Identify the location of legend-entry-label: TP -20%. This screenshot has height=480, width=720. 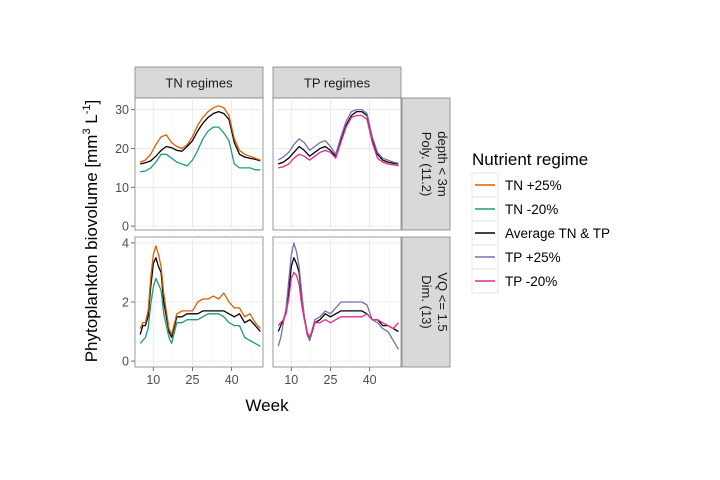
(531, 281).